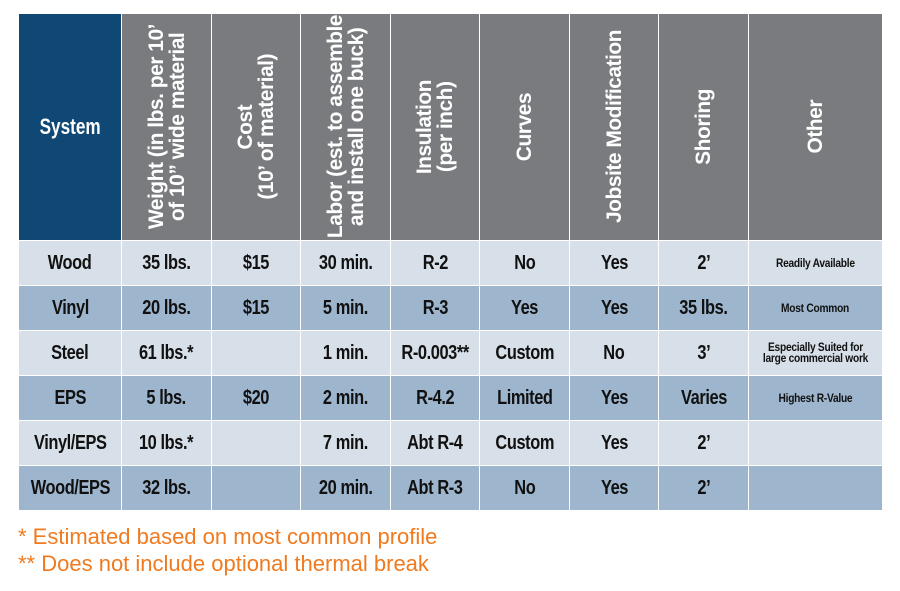  I want to click on cell-other: Highest R-Value, so click(815, 398).